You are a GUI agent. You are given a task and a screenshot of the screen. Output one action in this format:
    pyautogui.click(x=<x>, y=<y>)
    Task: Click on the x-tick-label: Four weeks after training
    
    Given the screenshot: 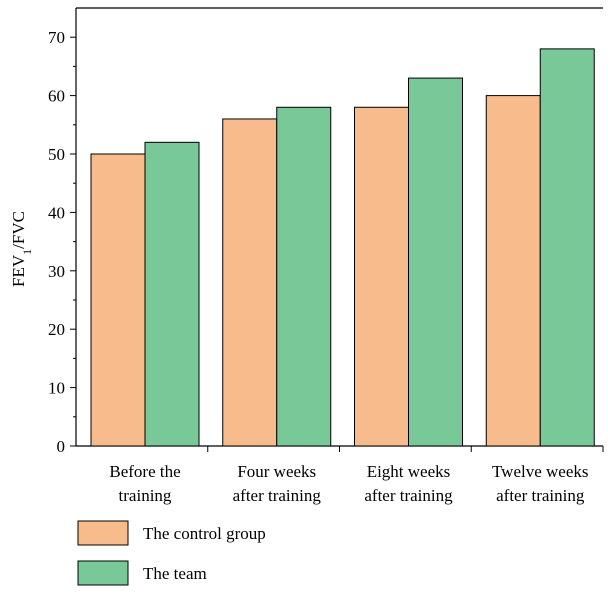 What is the action you would take?
    pyautogui.click(x=277, y=483)
    